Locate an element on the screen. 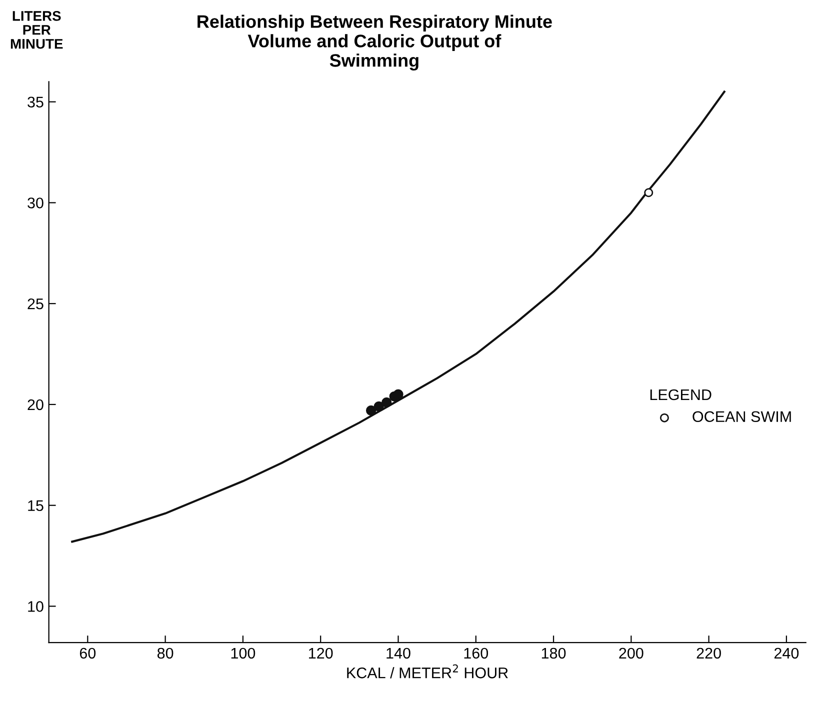  x-tick-label: 220 is located at coordinates (708, 653).